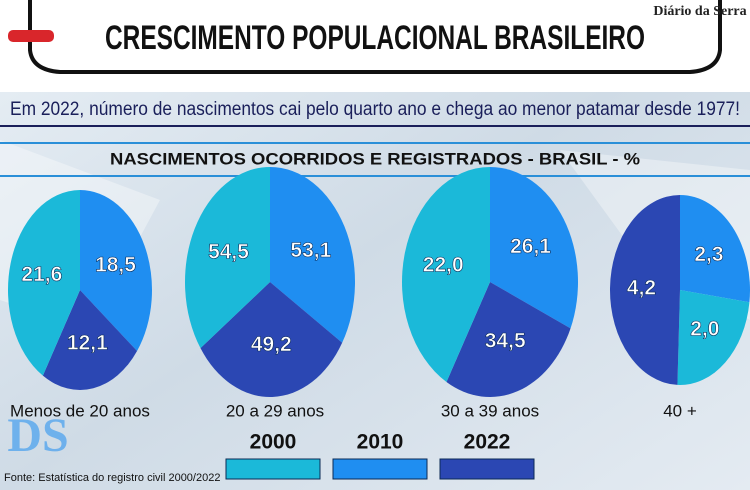 The height and width of the screenshot is (490, 750). What do you see at coordinates (115, 264) in the screenshot?
I see `value-label: 18,5` at bounding box center [115, 264].